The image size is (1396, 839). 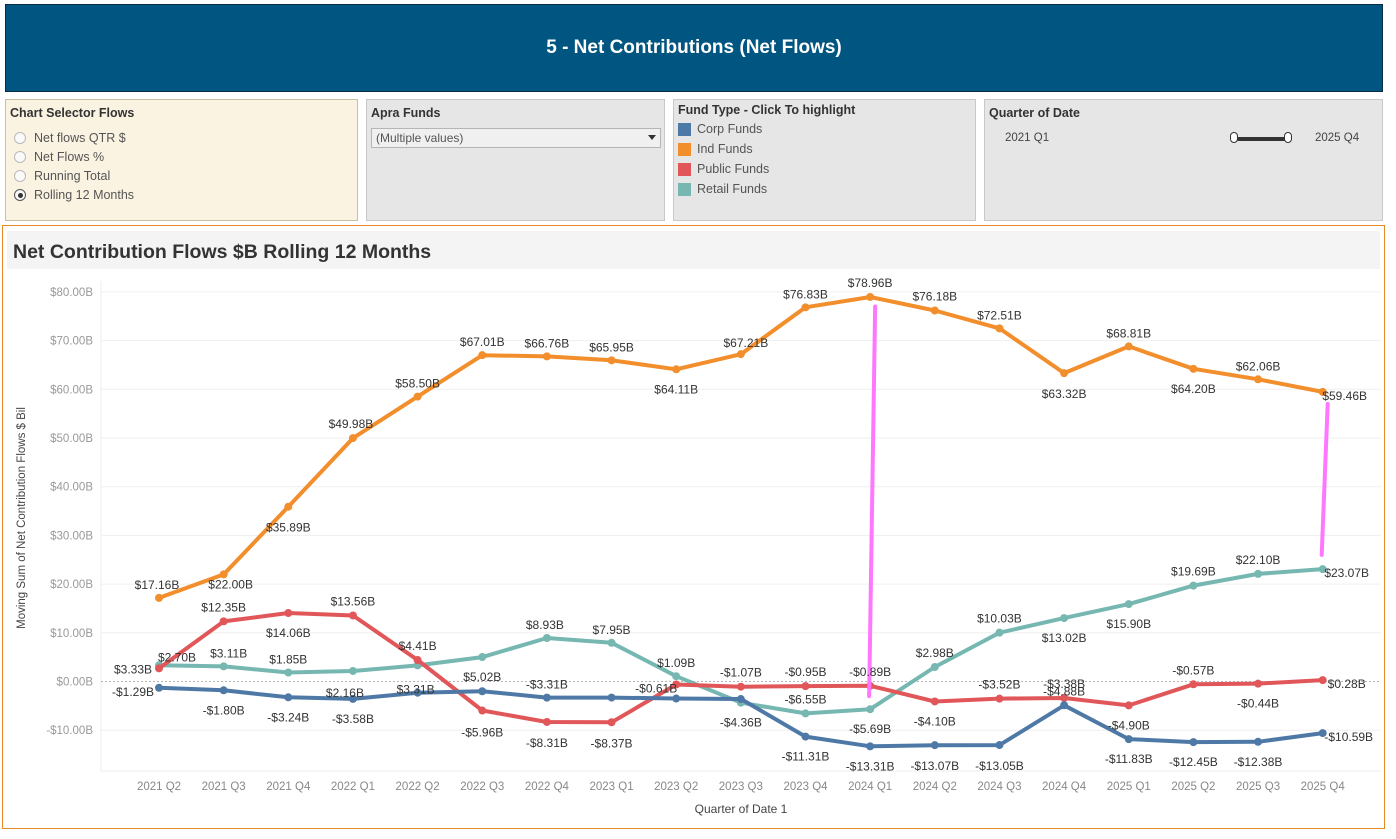 What do you see at coordinates (228, 653) in the screenshot?
I see `data-label-retail-funds: $3.11B` at bounding box center [228, 653].